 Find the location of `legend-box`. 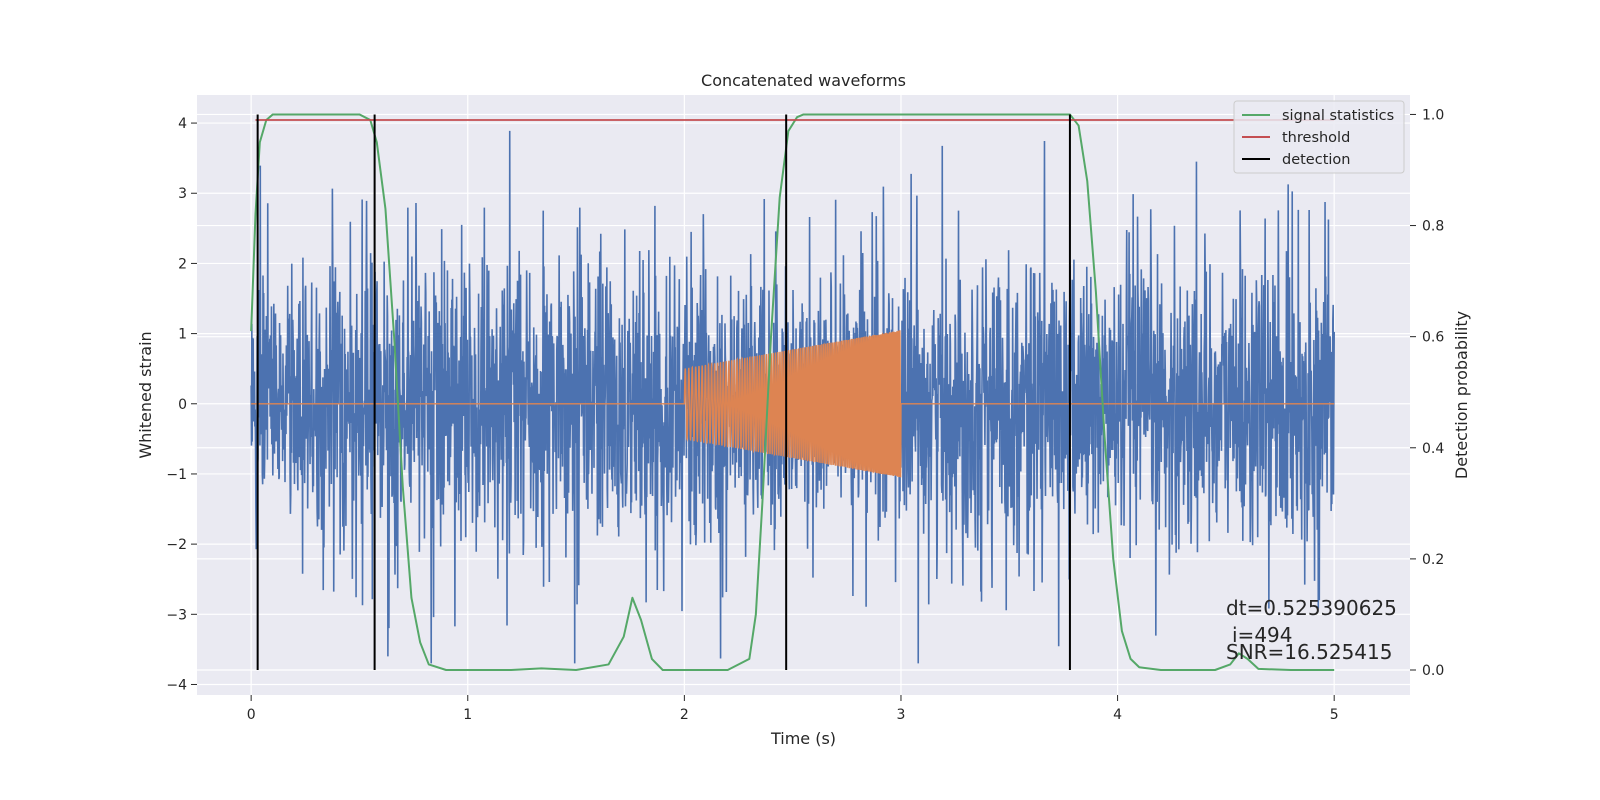

legend-box is located at coordinates (1319, 137).